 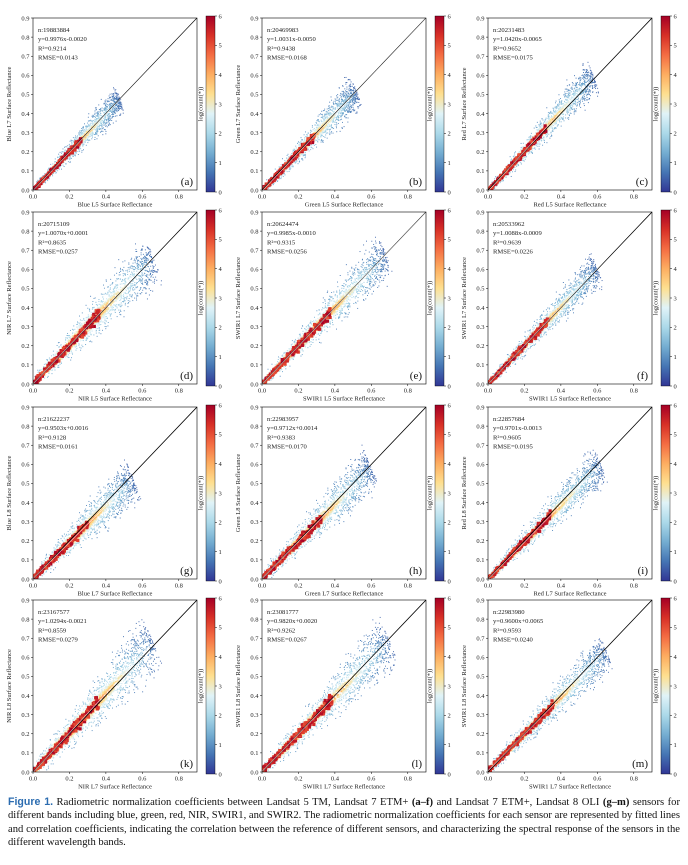 I want to click on colorbar-tick-label: 0, so click(x=220, y=192).